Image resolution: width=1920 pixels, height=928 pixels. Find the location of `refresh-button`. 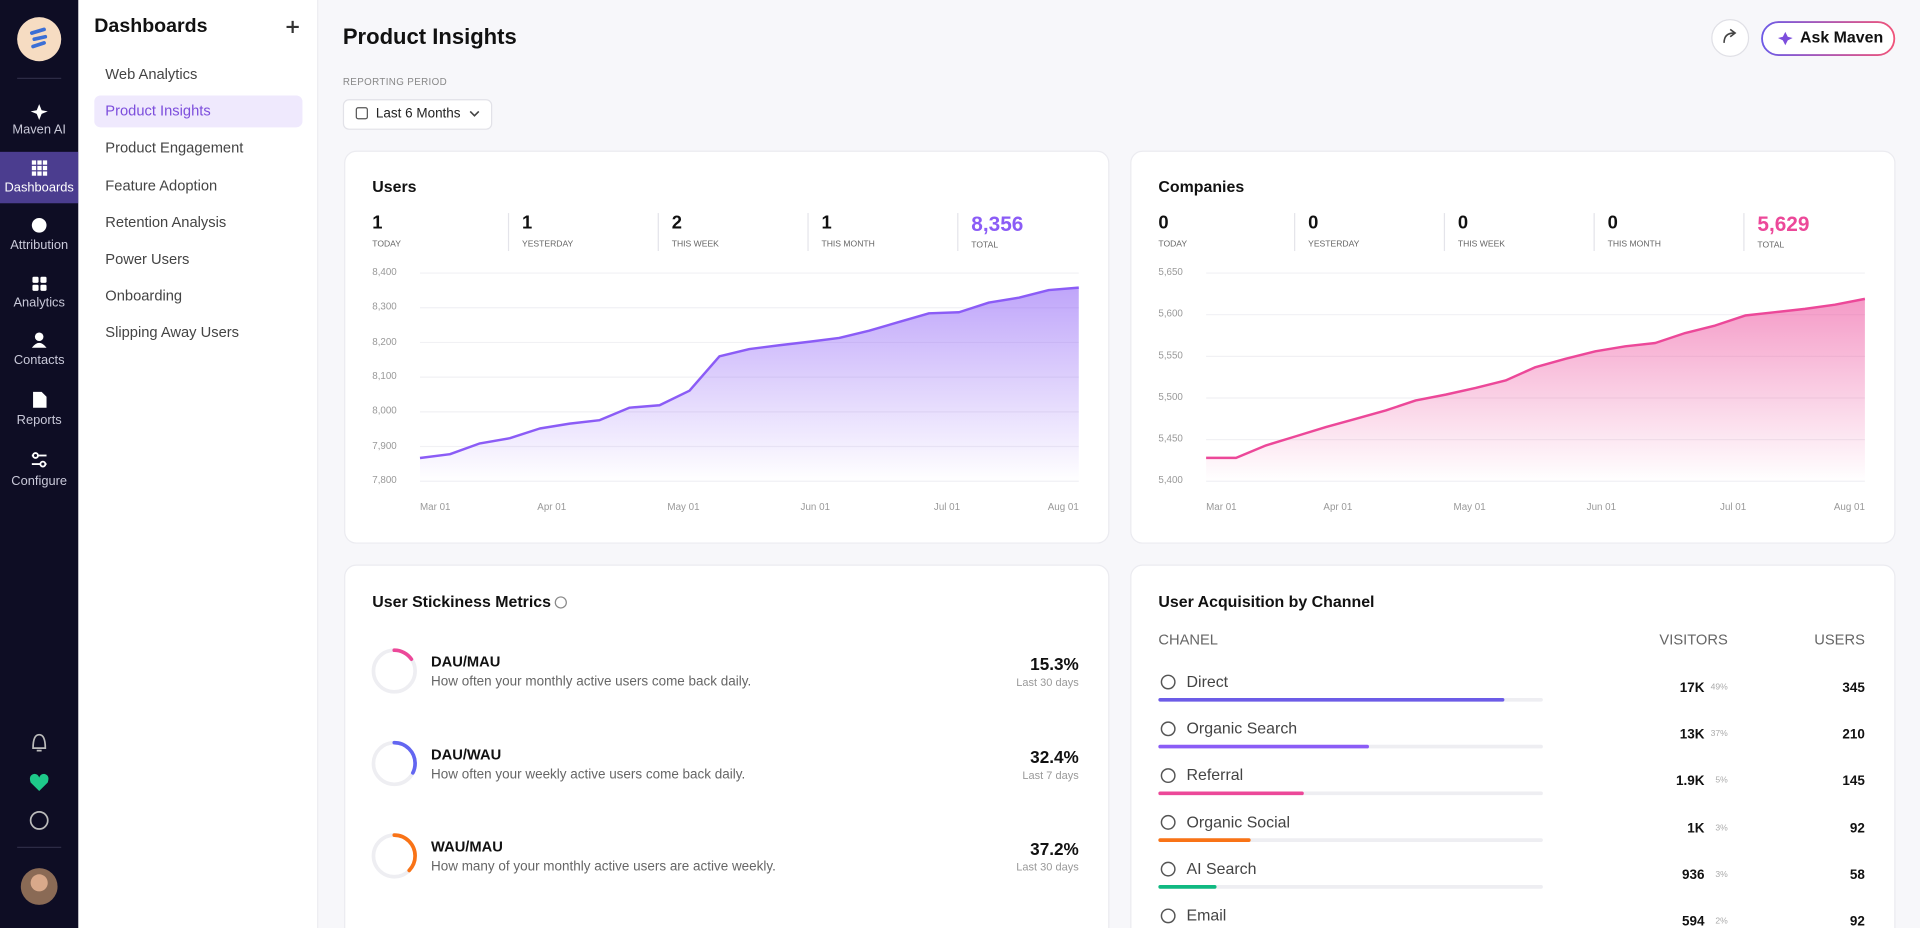

refresh-button is located at coordinates (1730, 37).